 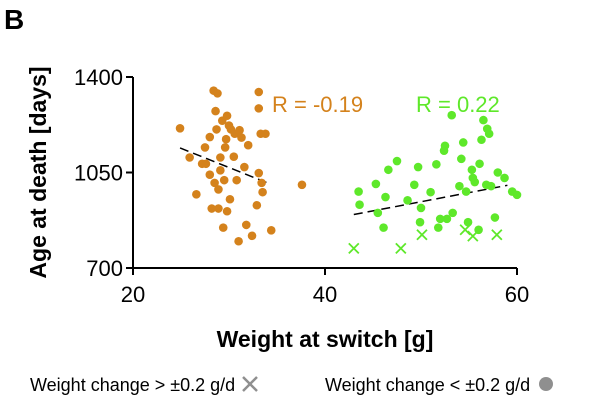 What do you see at coordinates (428, 385) in the screenshot?
I see `legend-dot-label: Weight change < ±0.2 g/d` at bounding box center [428, 385].